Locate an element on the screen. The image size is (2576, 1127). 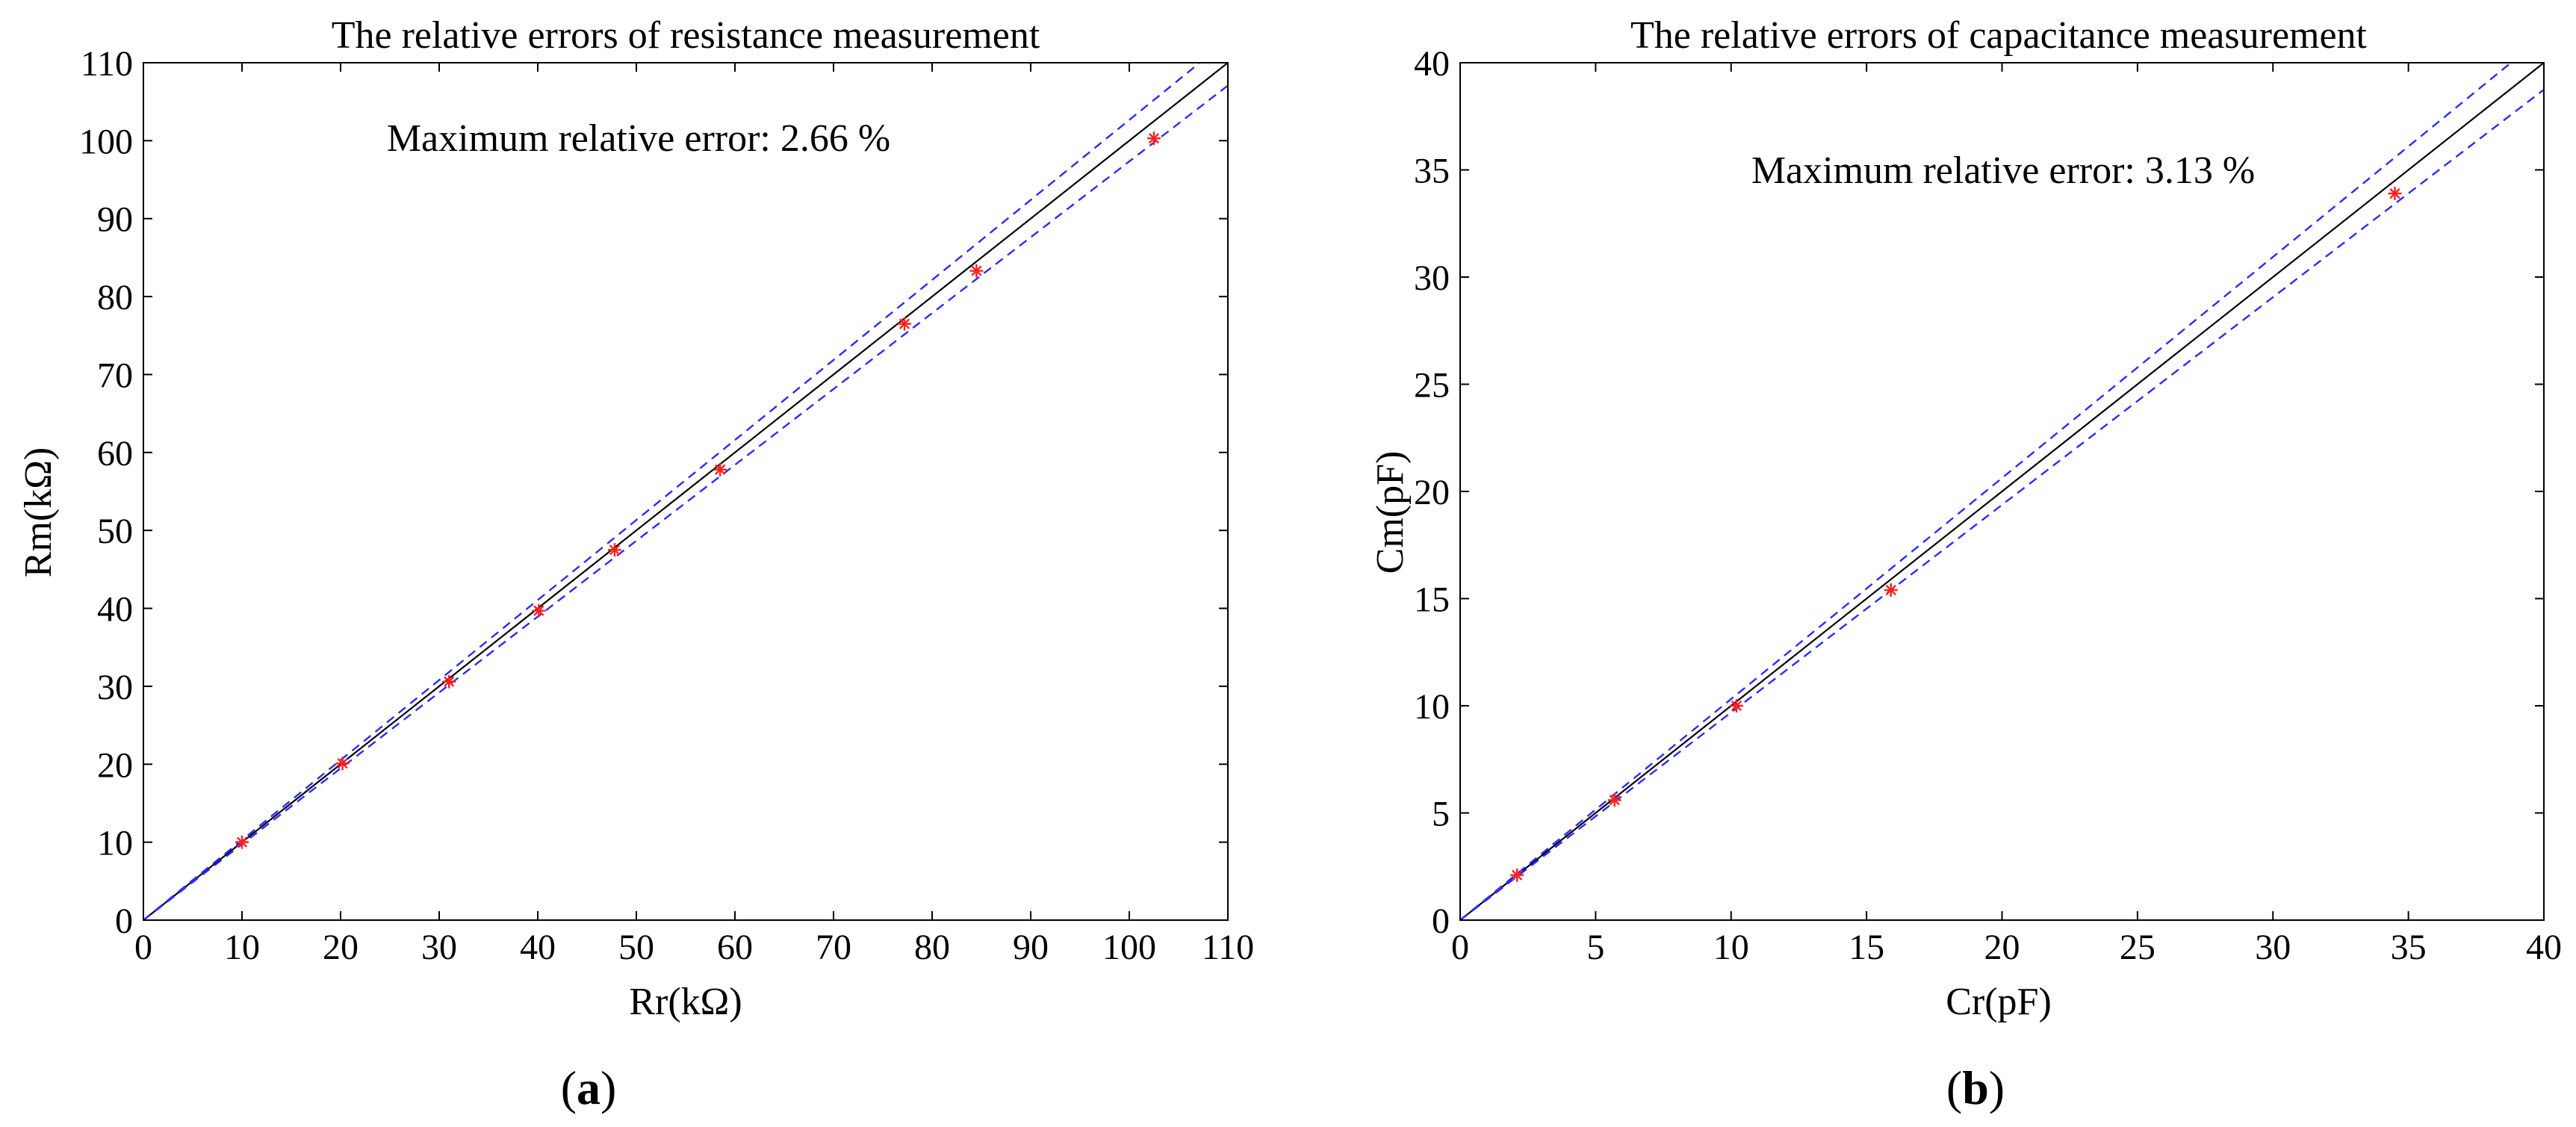
x-tick-label: 5 is located at coordinates (1595, 947).